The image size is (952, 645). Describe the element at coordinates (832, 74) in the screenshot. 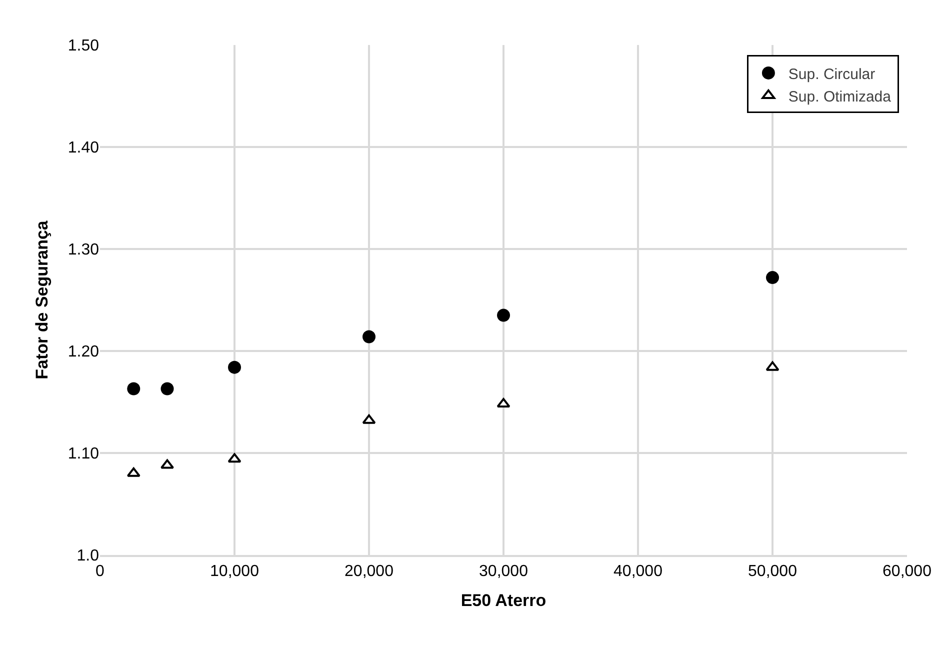

I see `legend-label: Sup. Circular` at that location.